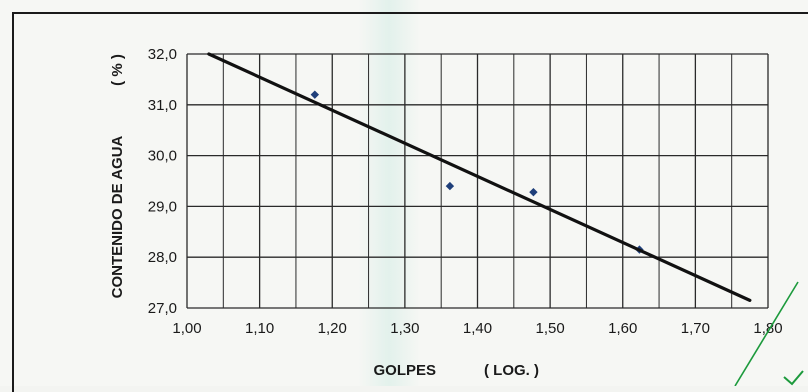 The width and height of the screenshot is (808, 392). Describe the element at coordinates (162, 156) in the screenshot. I see `y-tick-label: 30,0` at that location.